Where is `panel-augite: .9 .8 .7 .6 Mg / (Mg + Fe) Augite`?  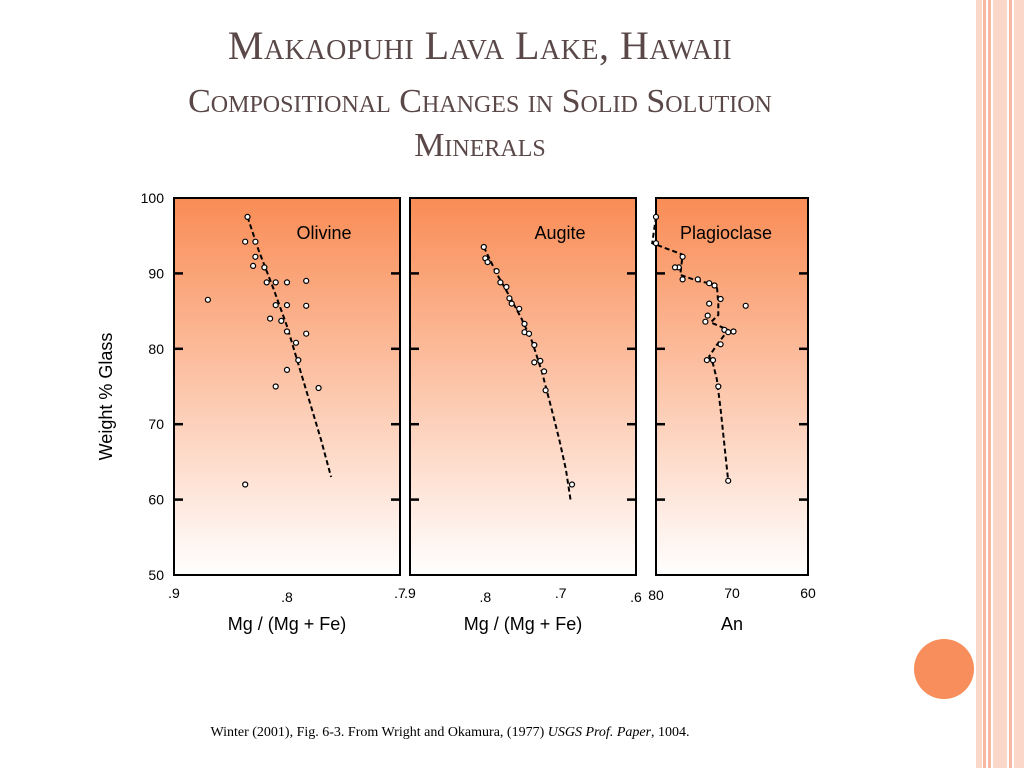 panel-augite: .9 .8 .7 .6 Mg / (Mg + Fe) Augite is located at coordinates (523, 415).